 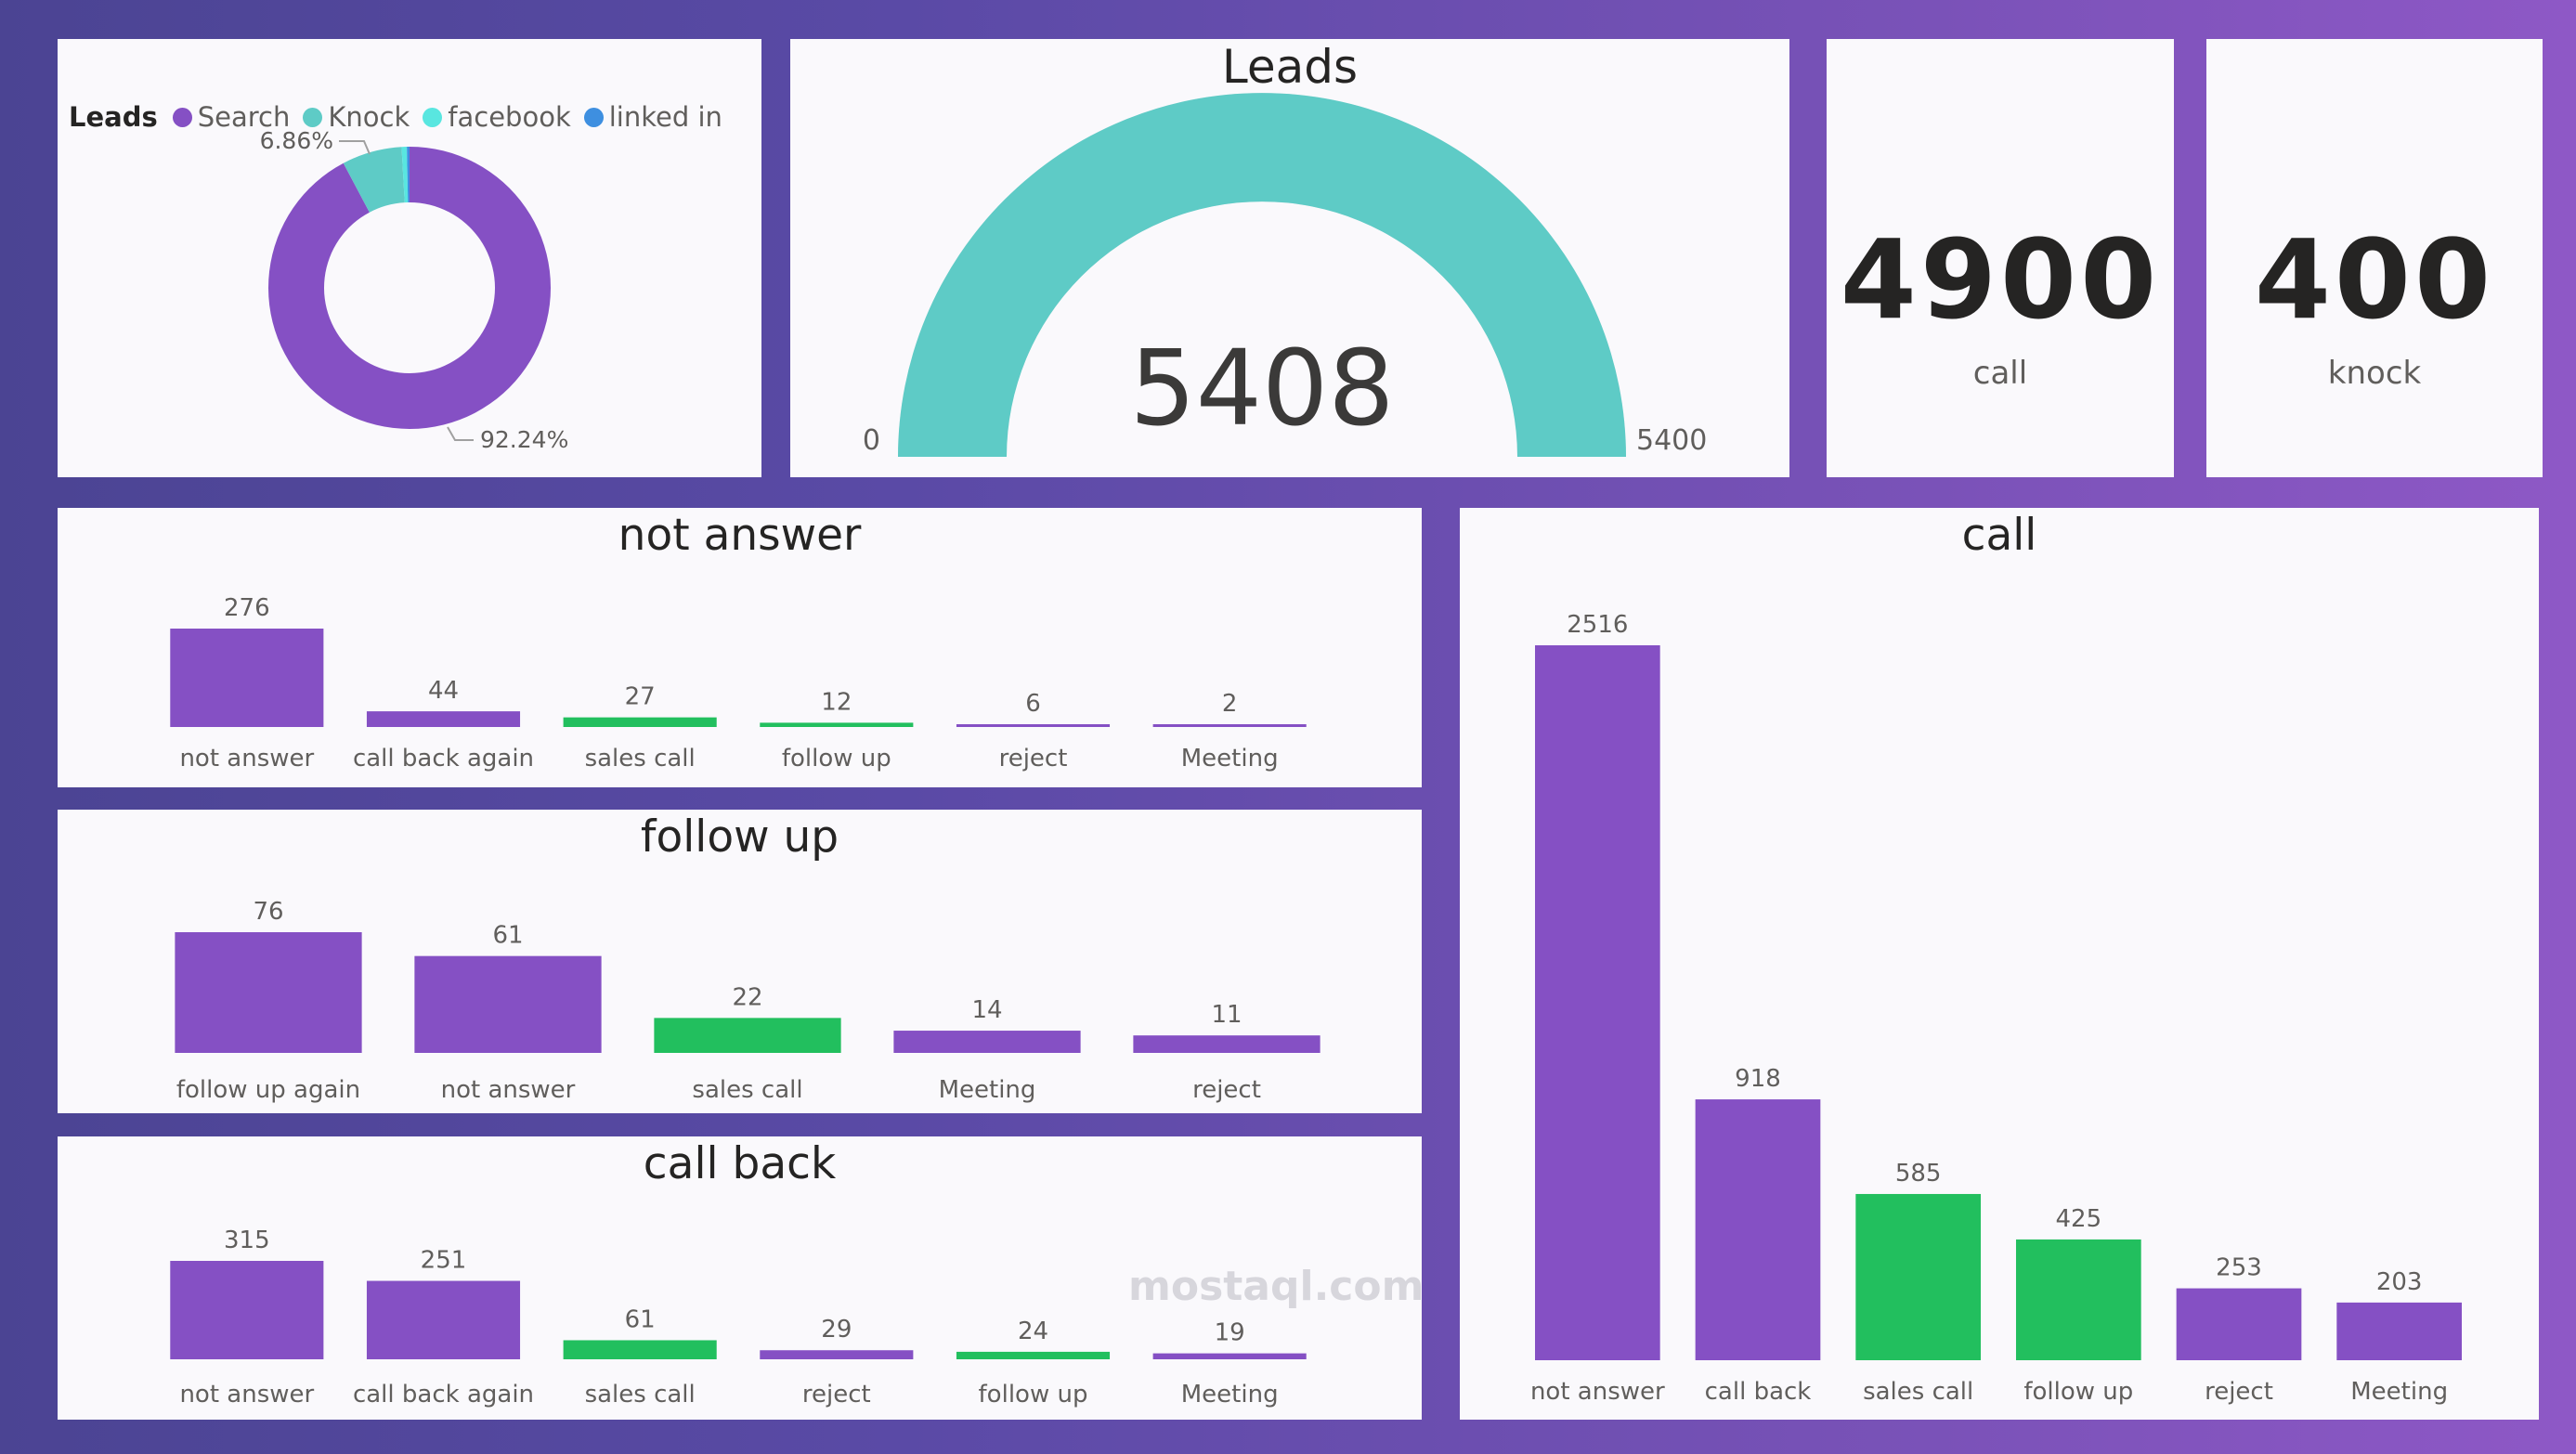 I want to click on bar-call-back, so click(x=1758, y=1229).